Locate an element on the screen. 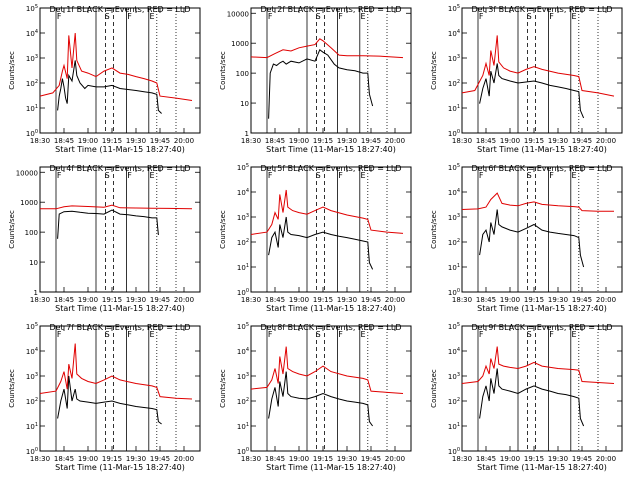 The height and width of the screenshot is (480, 640). y-tick-label: 1000 is located at coordinates (240, 44).